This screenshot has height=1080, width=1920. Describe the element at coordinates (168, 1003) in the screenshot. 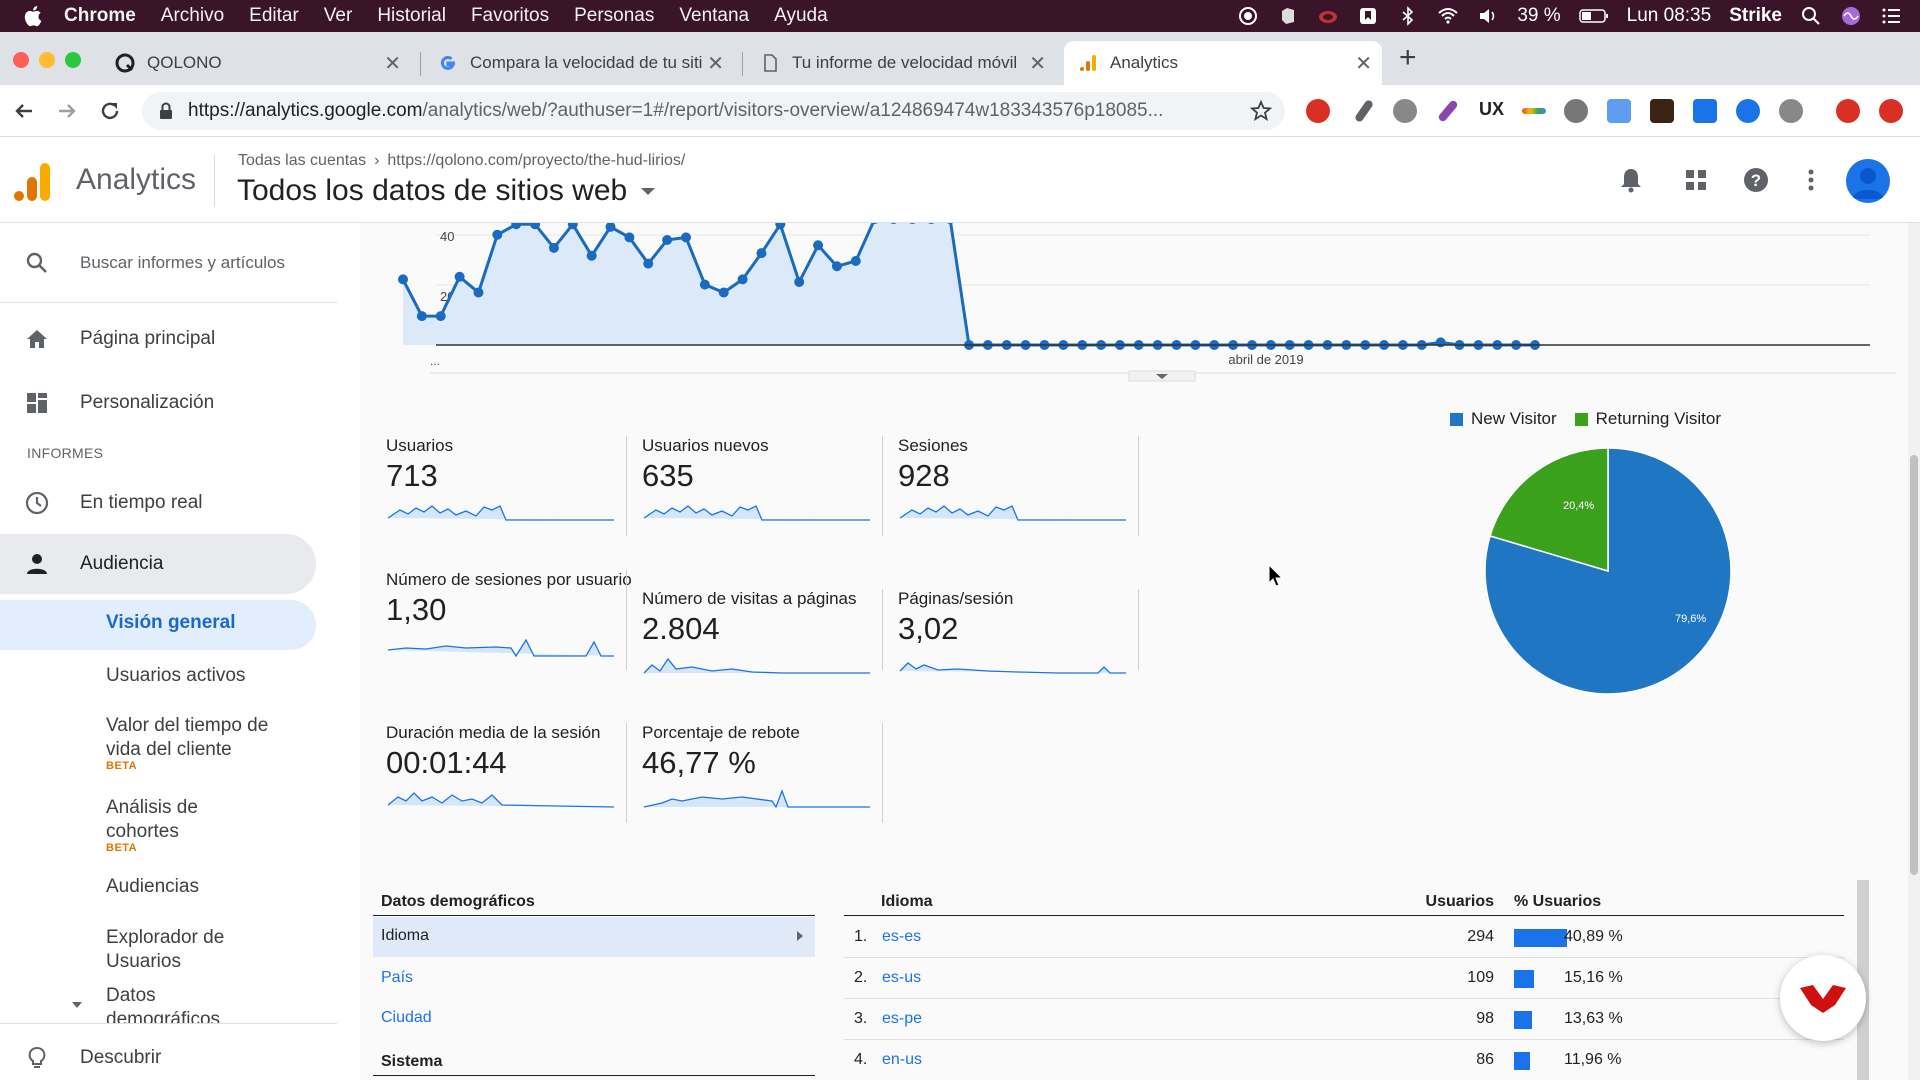

I see `sidebar-item-demographics: Datos demográficos` at that location.